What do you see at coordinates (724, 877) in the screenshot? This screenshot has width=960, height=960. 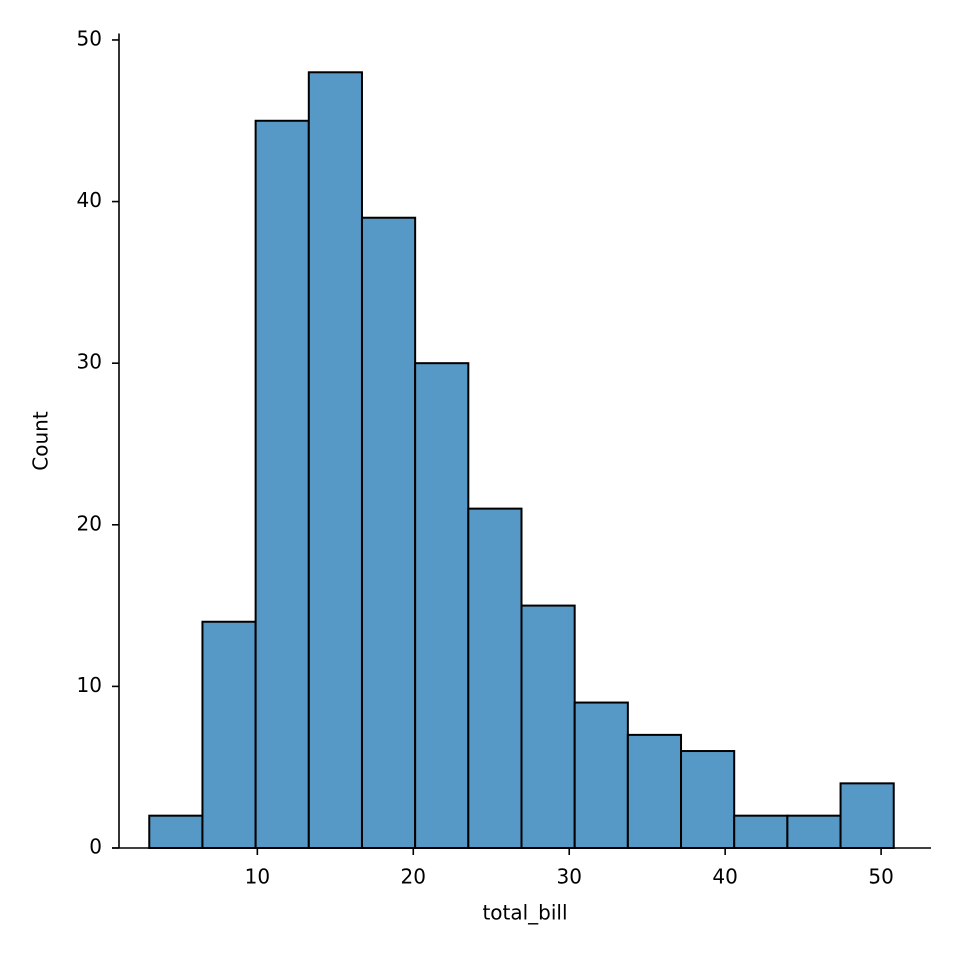 I see `x-tick-label: 40` at bounding box center [724, 877].